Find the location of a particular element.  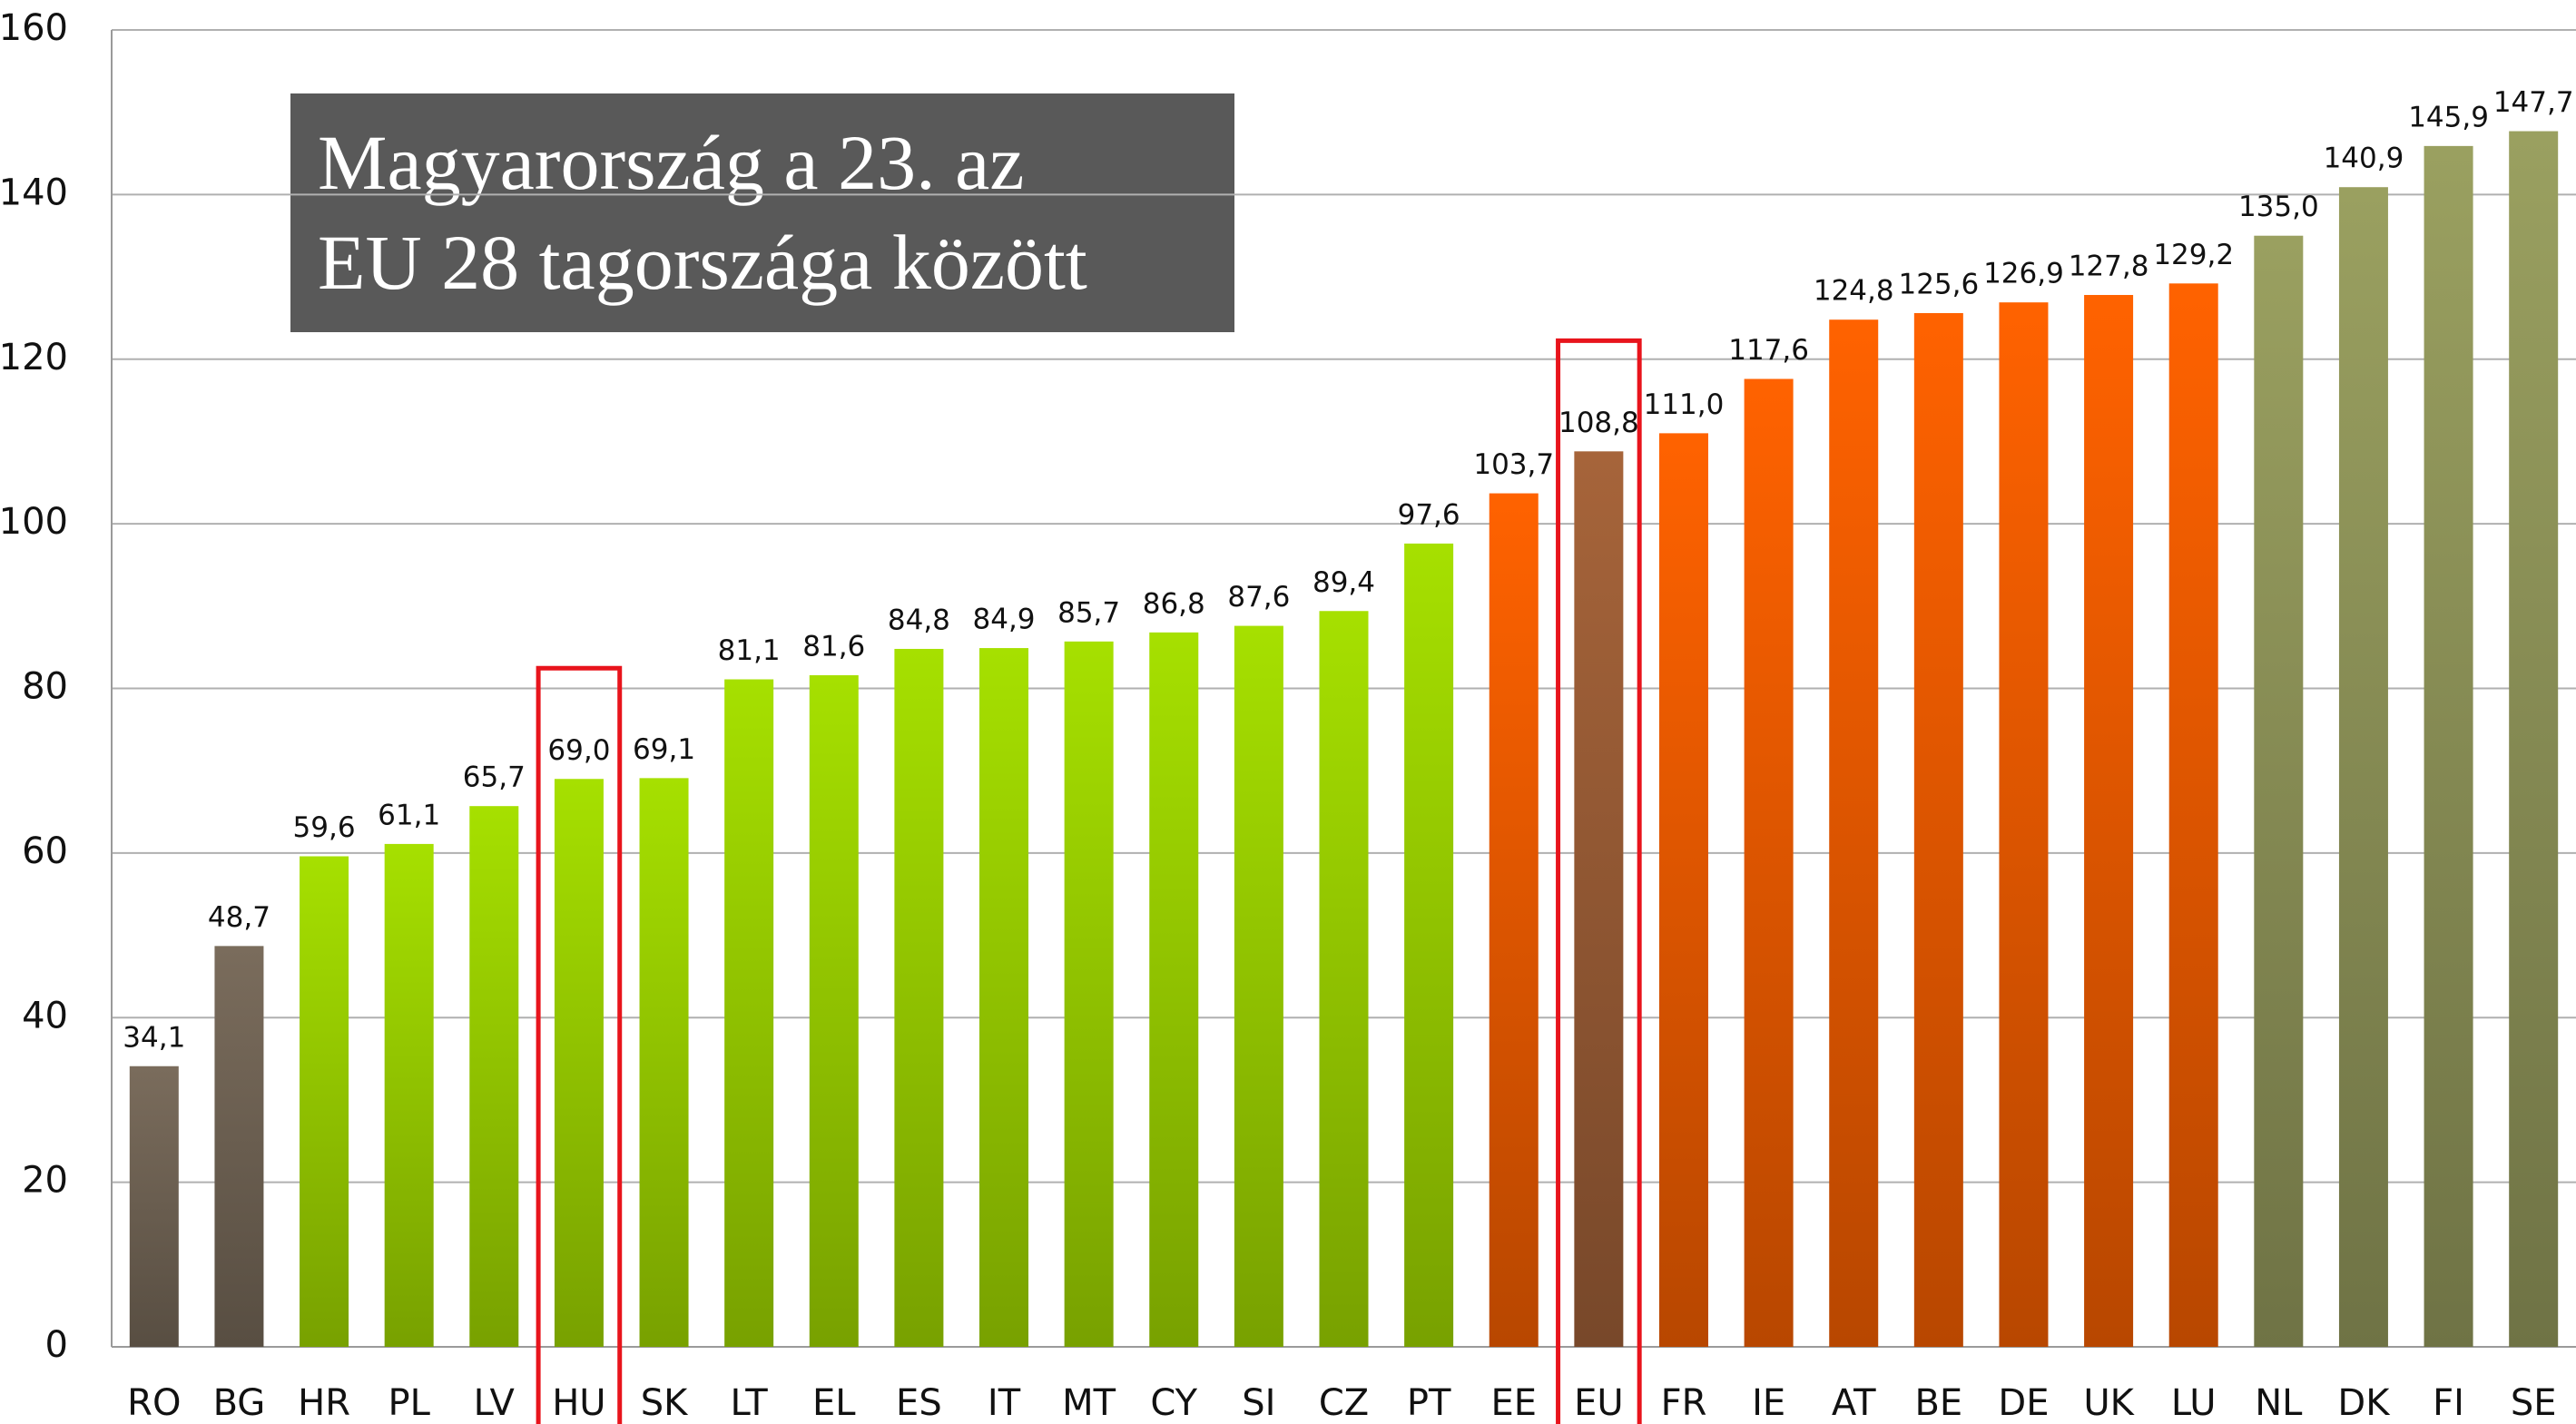

x-tick-label: HU is located at coordinates (578, 1403).